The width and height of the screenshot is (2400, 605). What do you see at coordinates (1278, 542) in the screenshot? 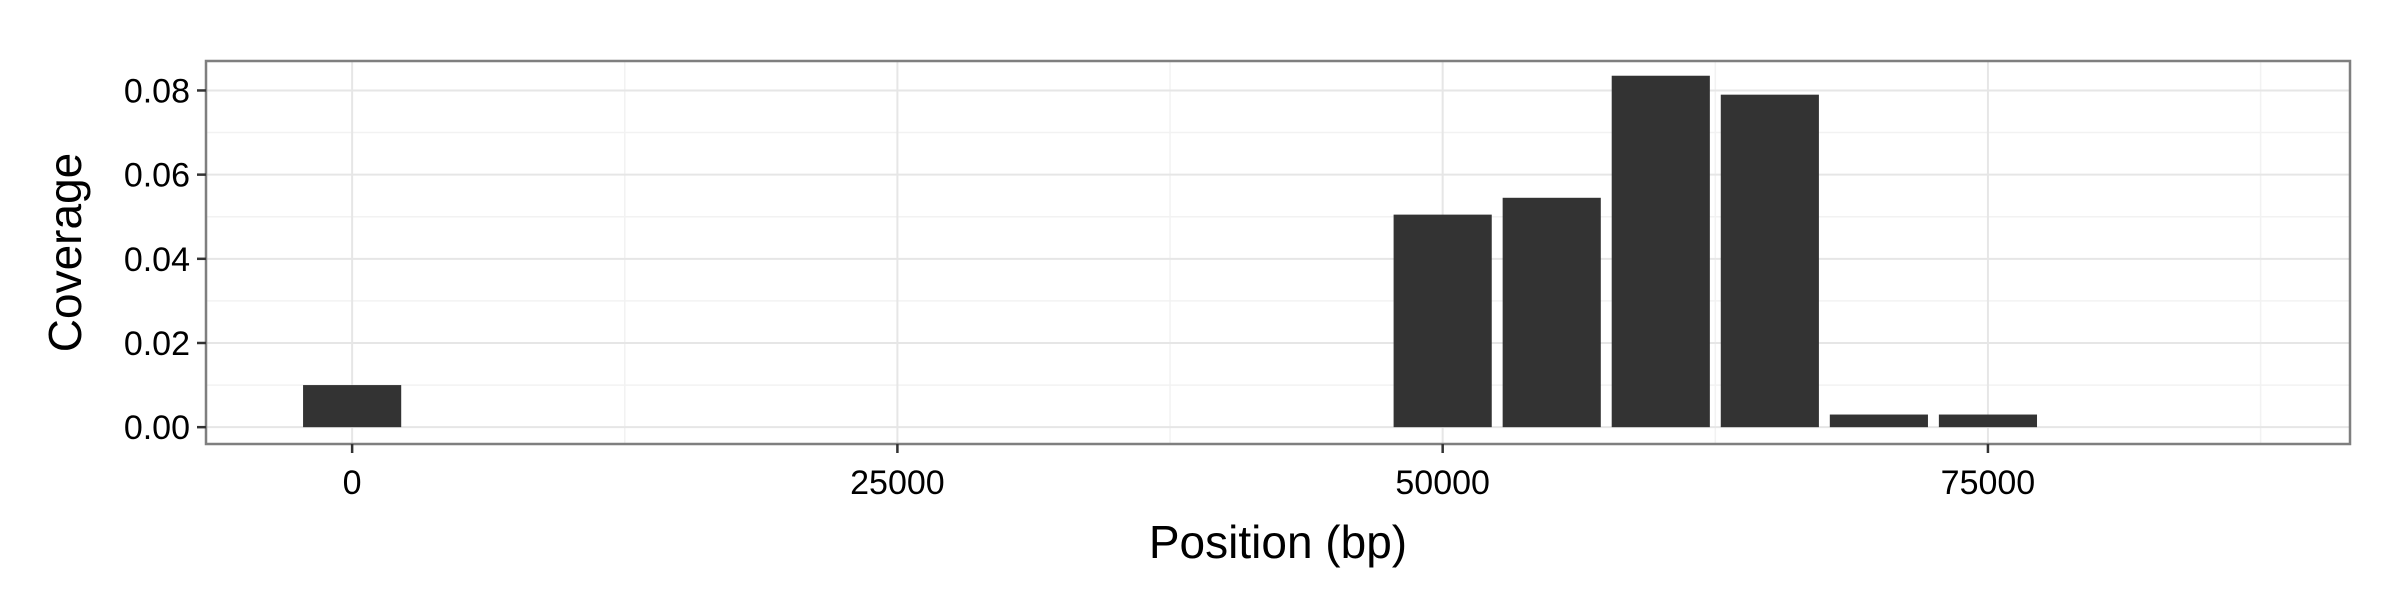
I see `x-axis-title: Position (bp)` at bounding box center [1278, 542].